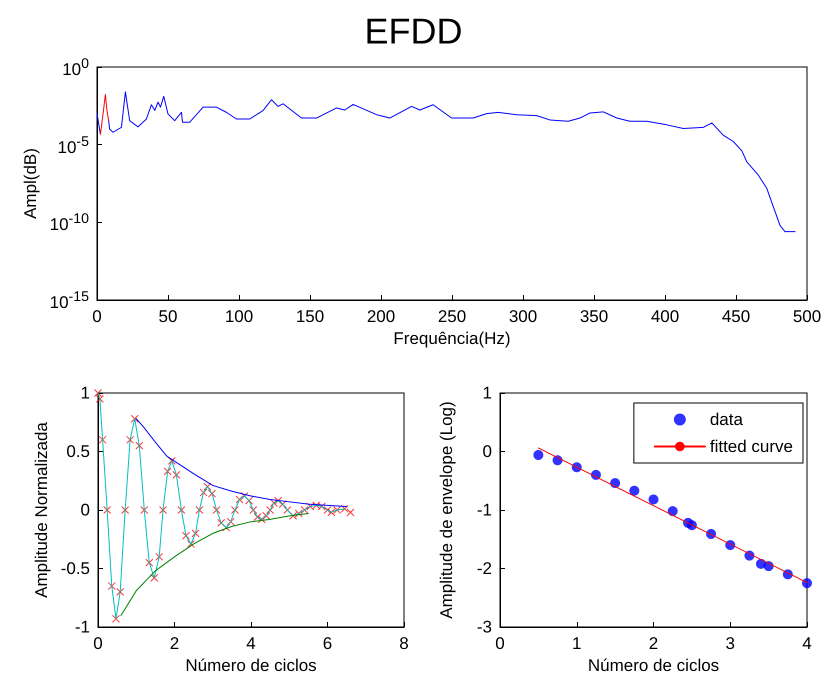 The image size is (827, 682). I want to click on y-axis-title: Ampl(dB), so click(30, 183).